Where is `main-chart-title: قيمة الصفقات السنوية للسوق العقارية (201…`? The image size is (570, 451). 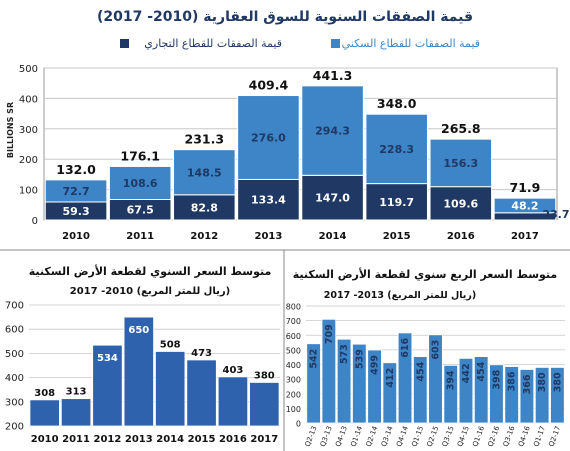 main-chart-title: قيمة الصفقات السنوية للسوق العقارية (201… is located at coordinates (285, 17).